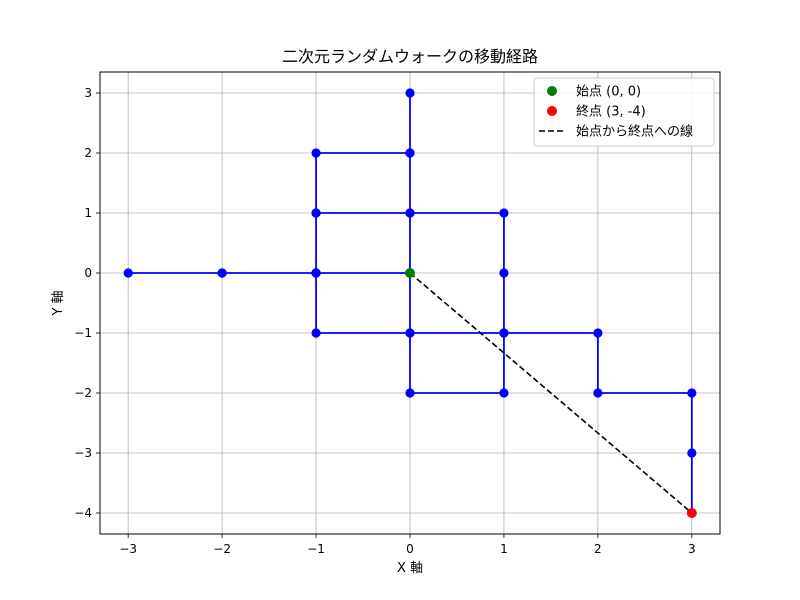 This screenshot has width=800, height=600. Describe the element at coordinates (88, 93) in the screenshot. I see `y-tick-label: 3` at that location.